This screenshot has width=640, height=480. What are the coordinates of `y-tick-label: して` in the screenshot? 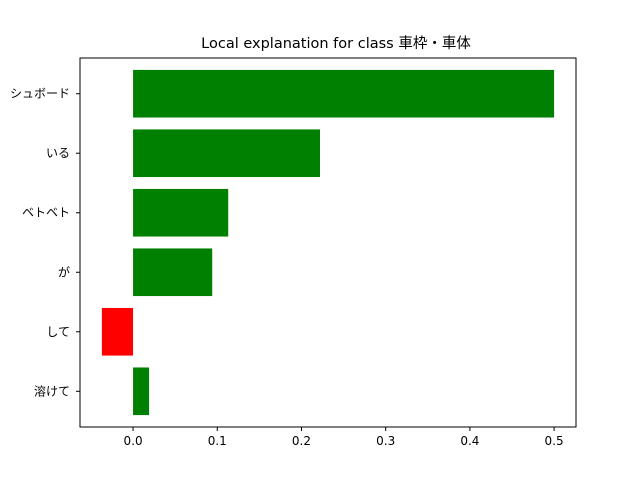 It's located at (58, 332).